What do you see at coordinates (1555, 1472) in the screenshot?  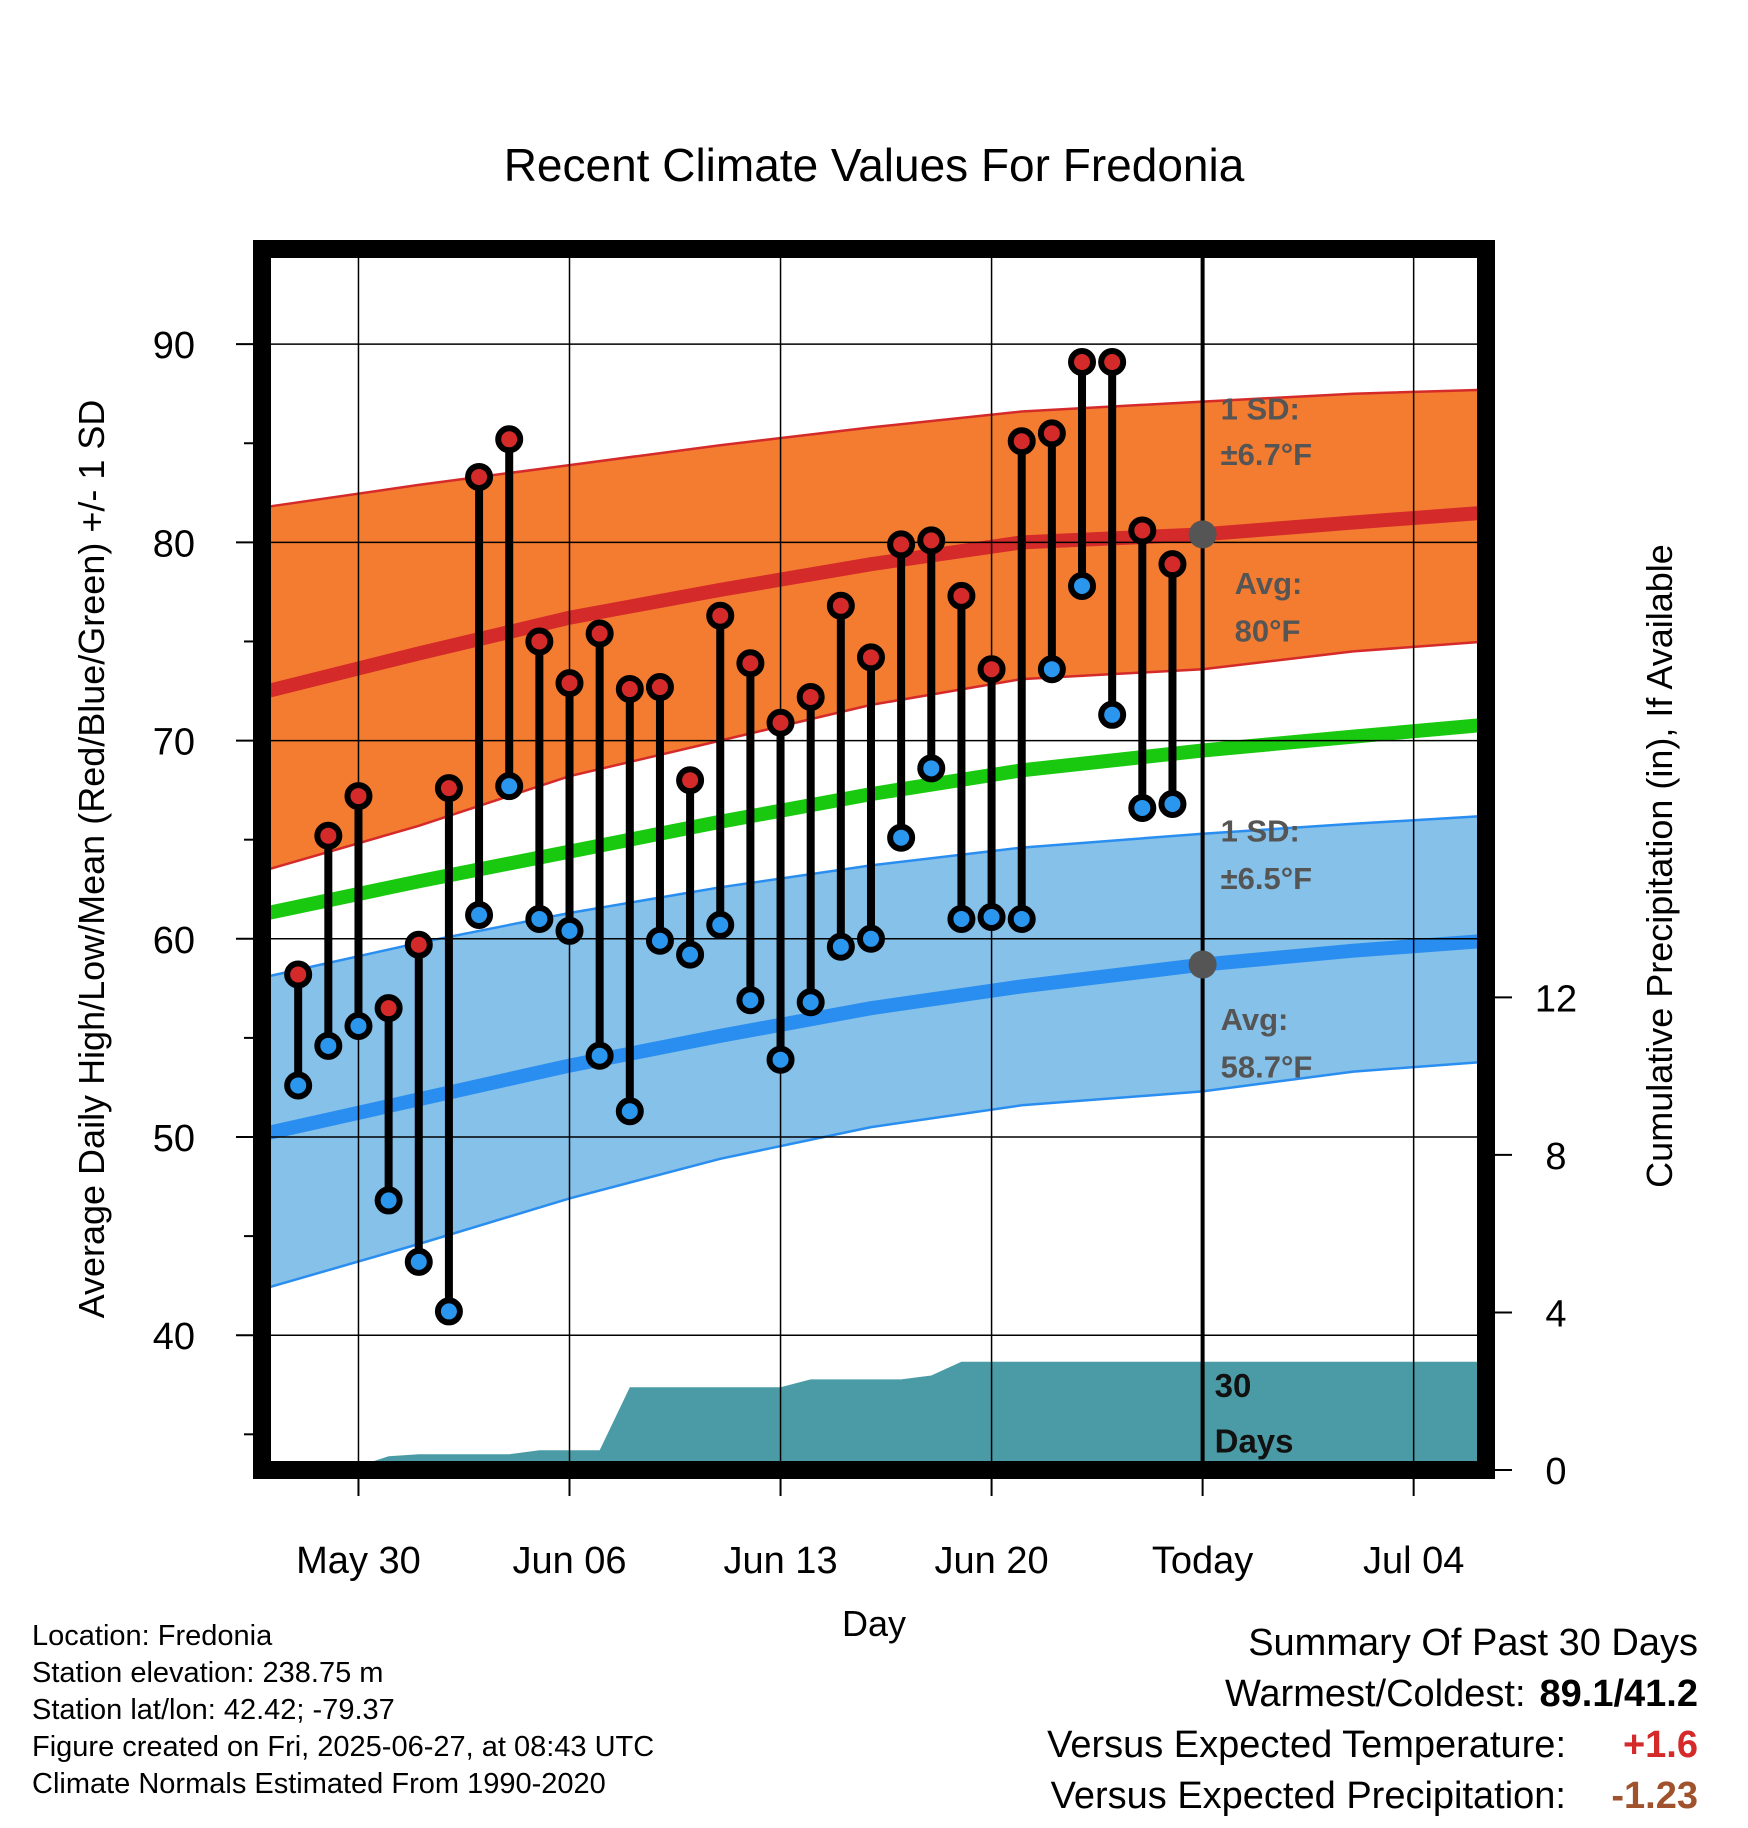 I see `y2-tick-label: 0` at bounding box center [1555, 1472].